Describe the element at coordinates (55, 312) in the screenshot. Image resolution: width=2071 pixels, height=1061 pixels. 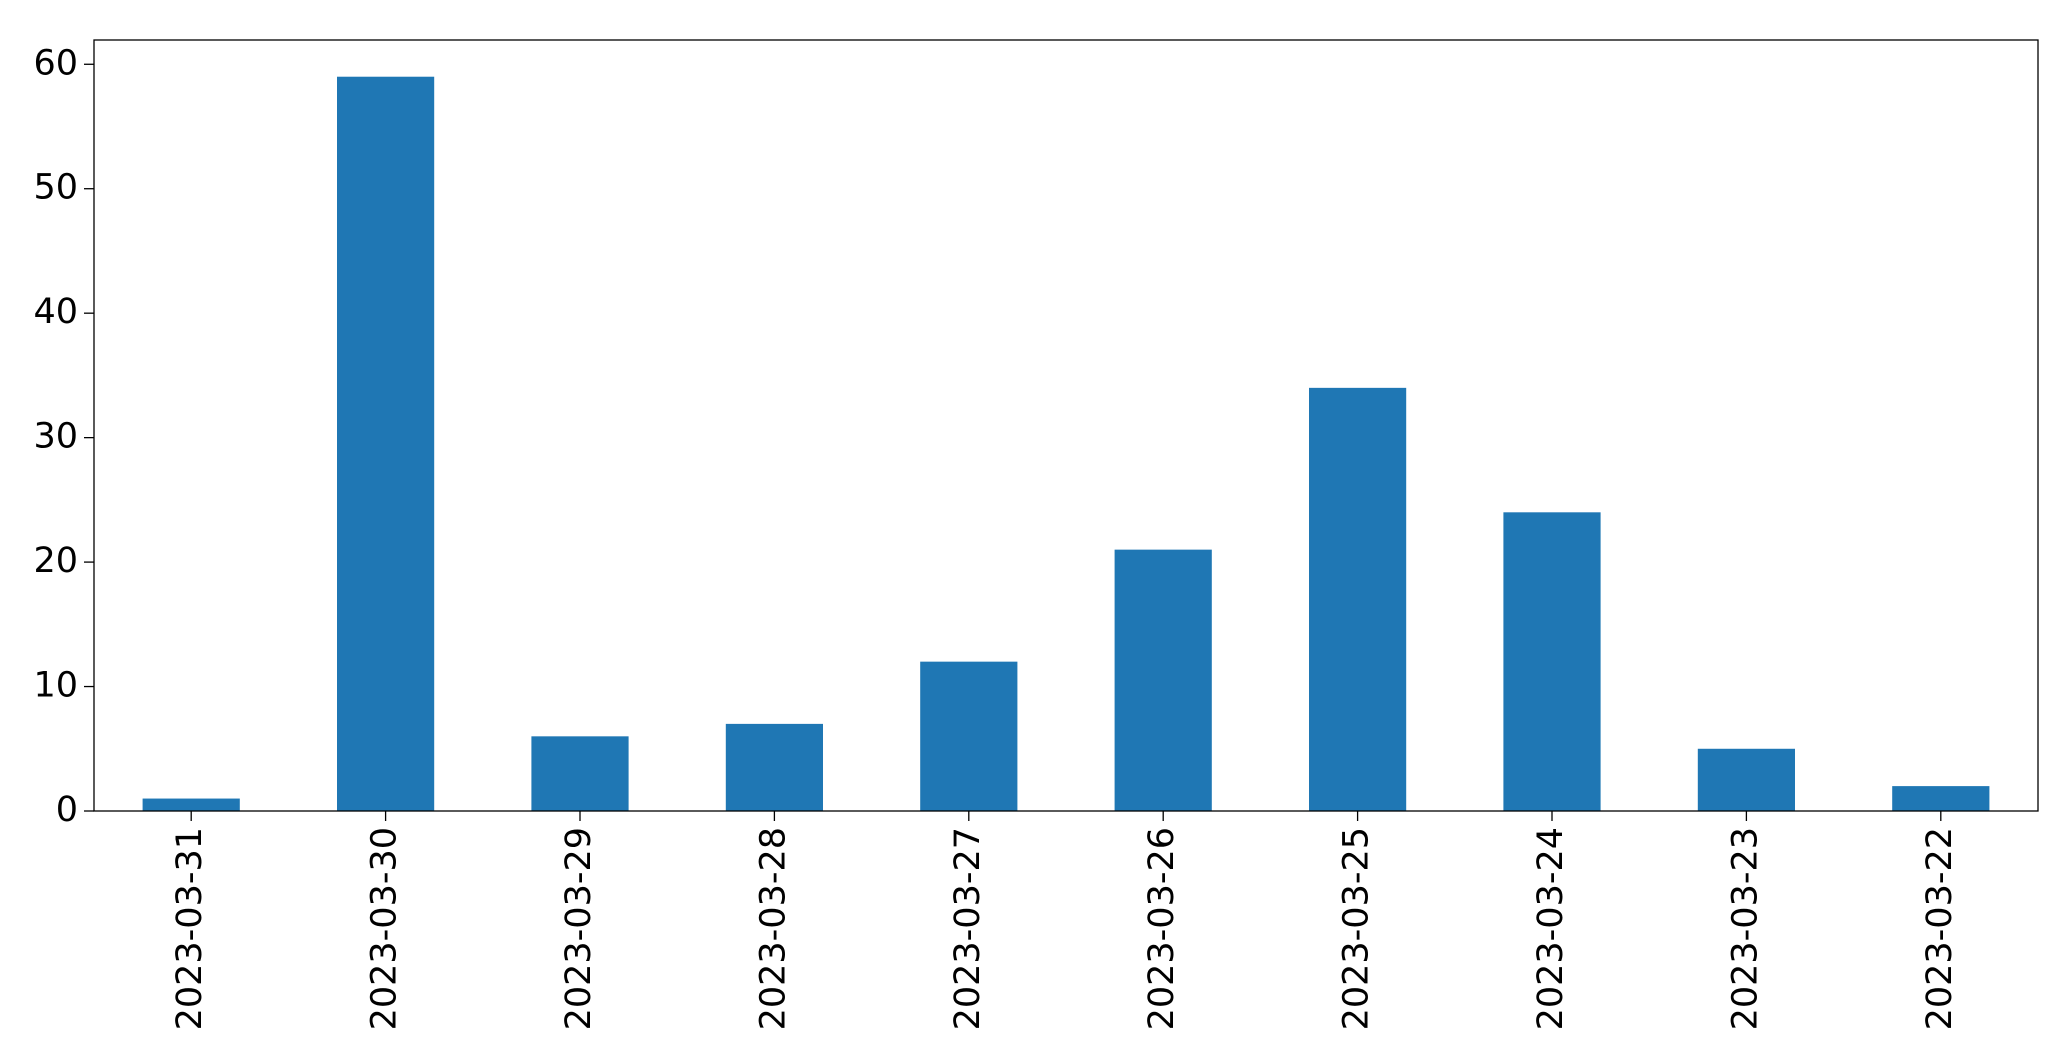
I see `y-tick-label: 40` at that location.